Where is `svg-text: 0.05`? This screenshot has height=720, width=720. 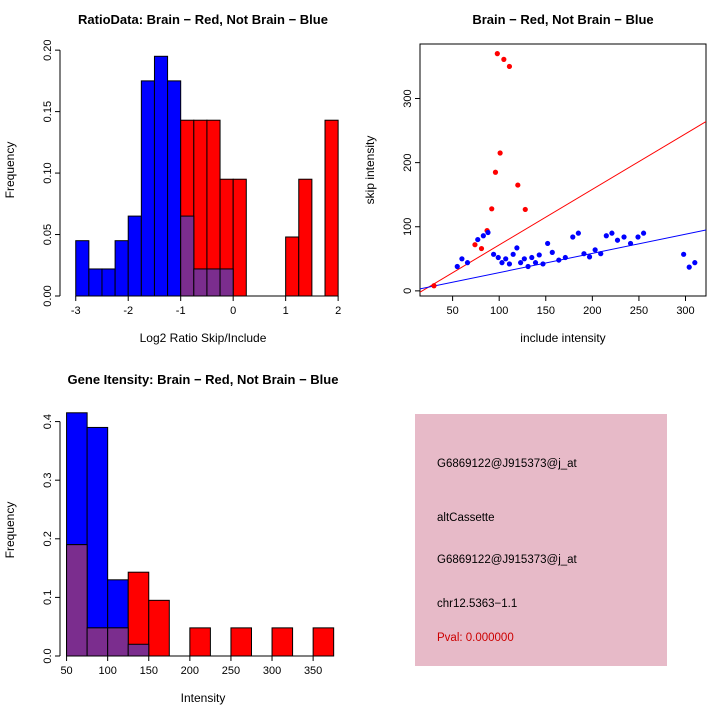
svg-text: 0.05 is located at coordinates (48, 234).